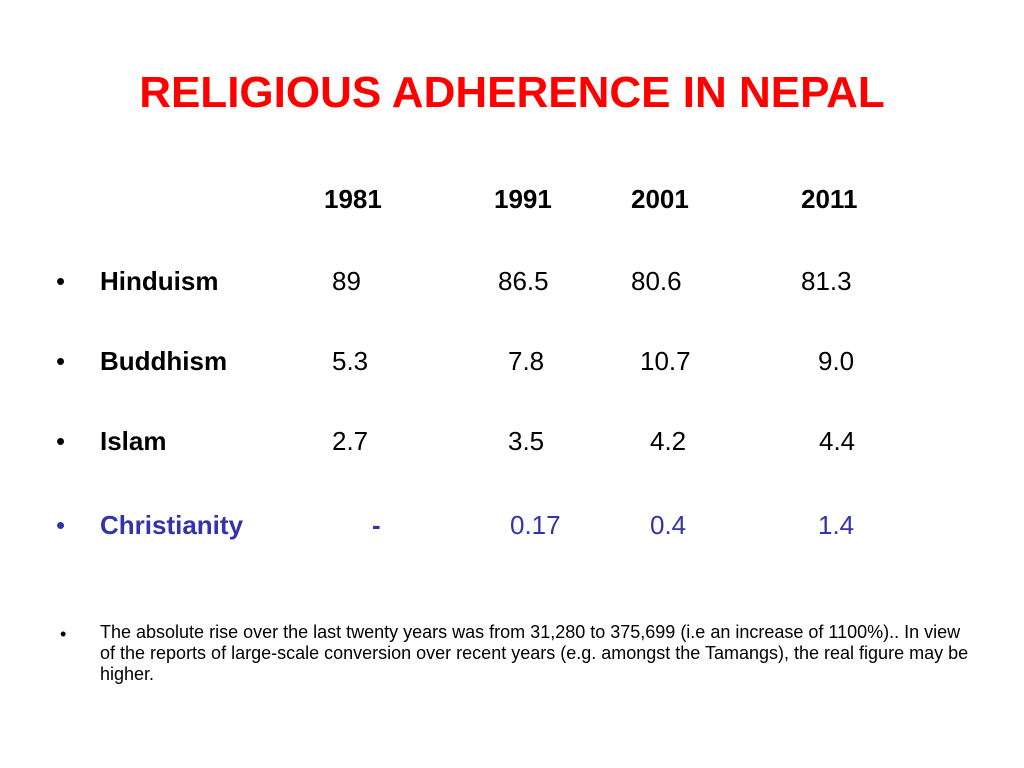  What do you see at coordinates (350, 441) in the screenshot?
I see `cell-islam-1981: 2.7` at bounding box center [350, 441].